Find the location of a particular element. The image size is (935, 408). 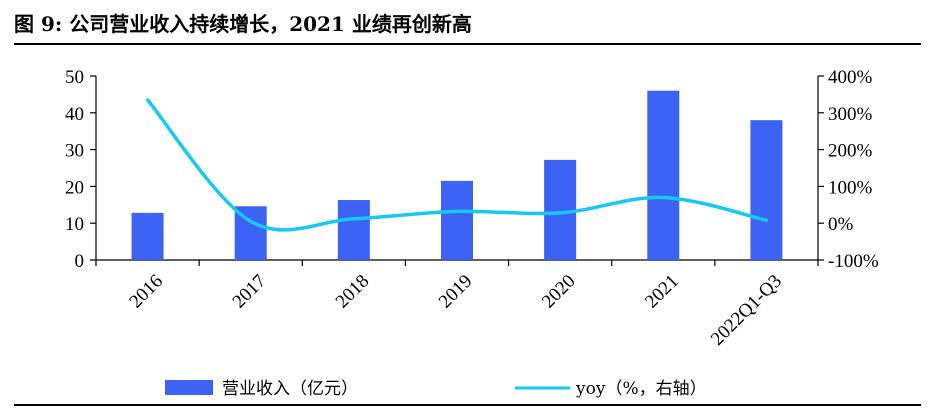

x-tick-labels: 2016 2017 2018 2019 2020 2021 2022Q1-Q3 is located at coordinates (455, 310).